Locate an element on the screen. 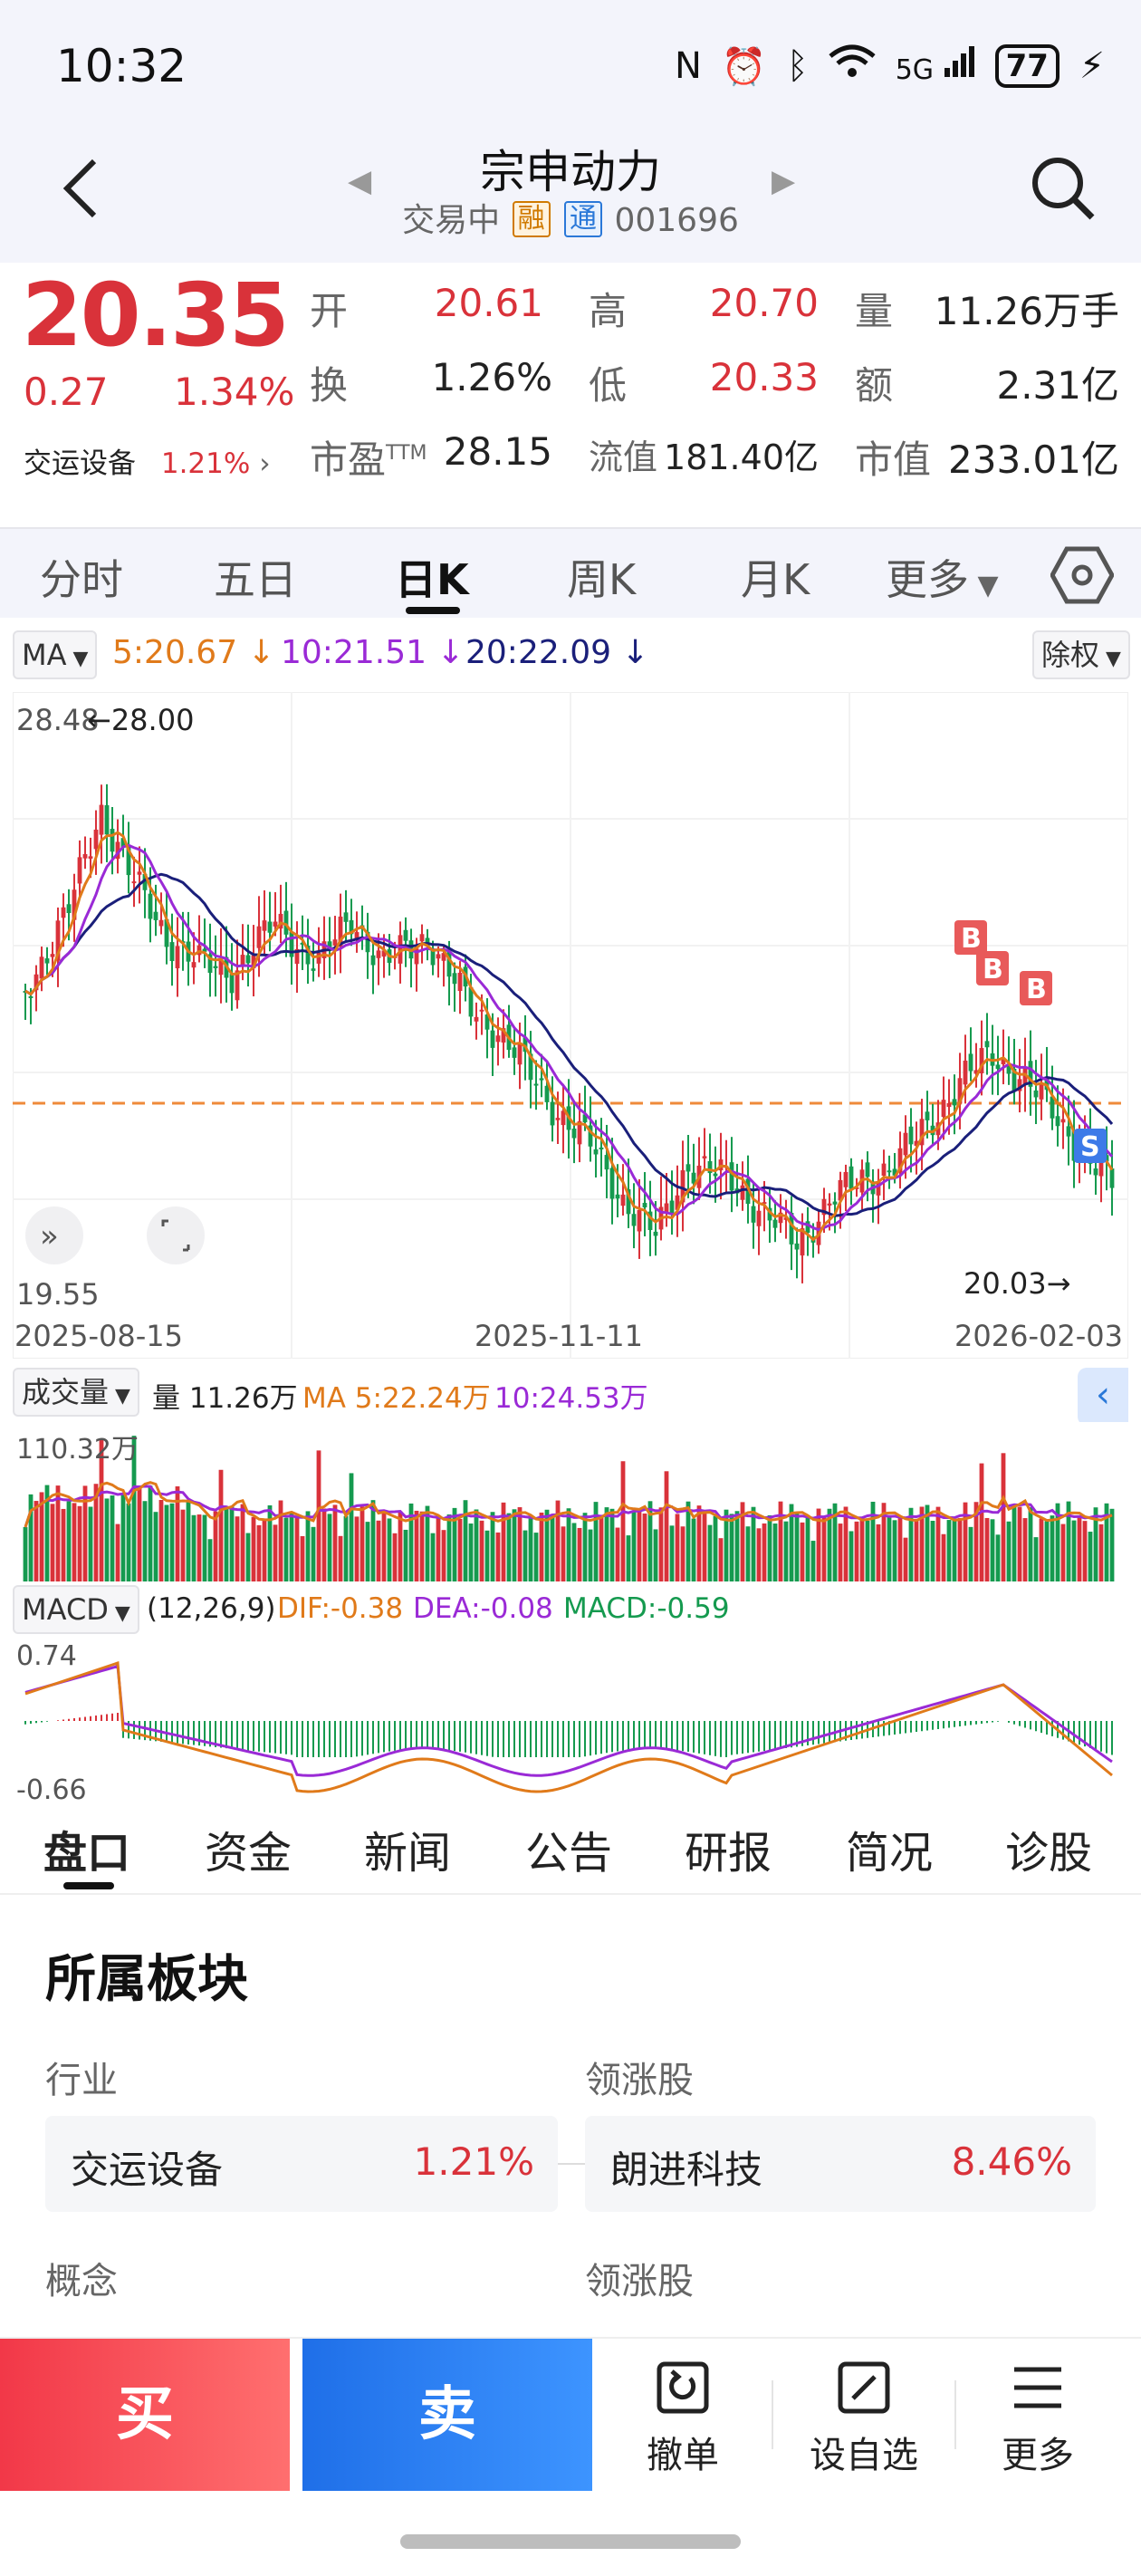 The image size is (1141, 2576). next-stock-button: ▶ is located at coordinates (784, 181).